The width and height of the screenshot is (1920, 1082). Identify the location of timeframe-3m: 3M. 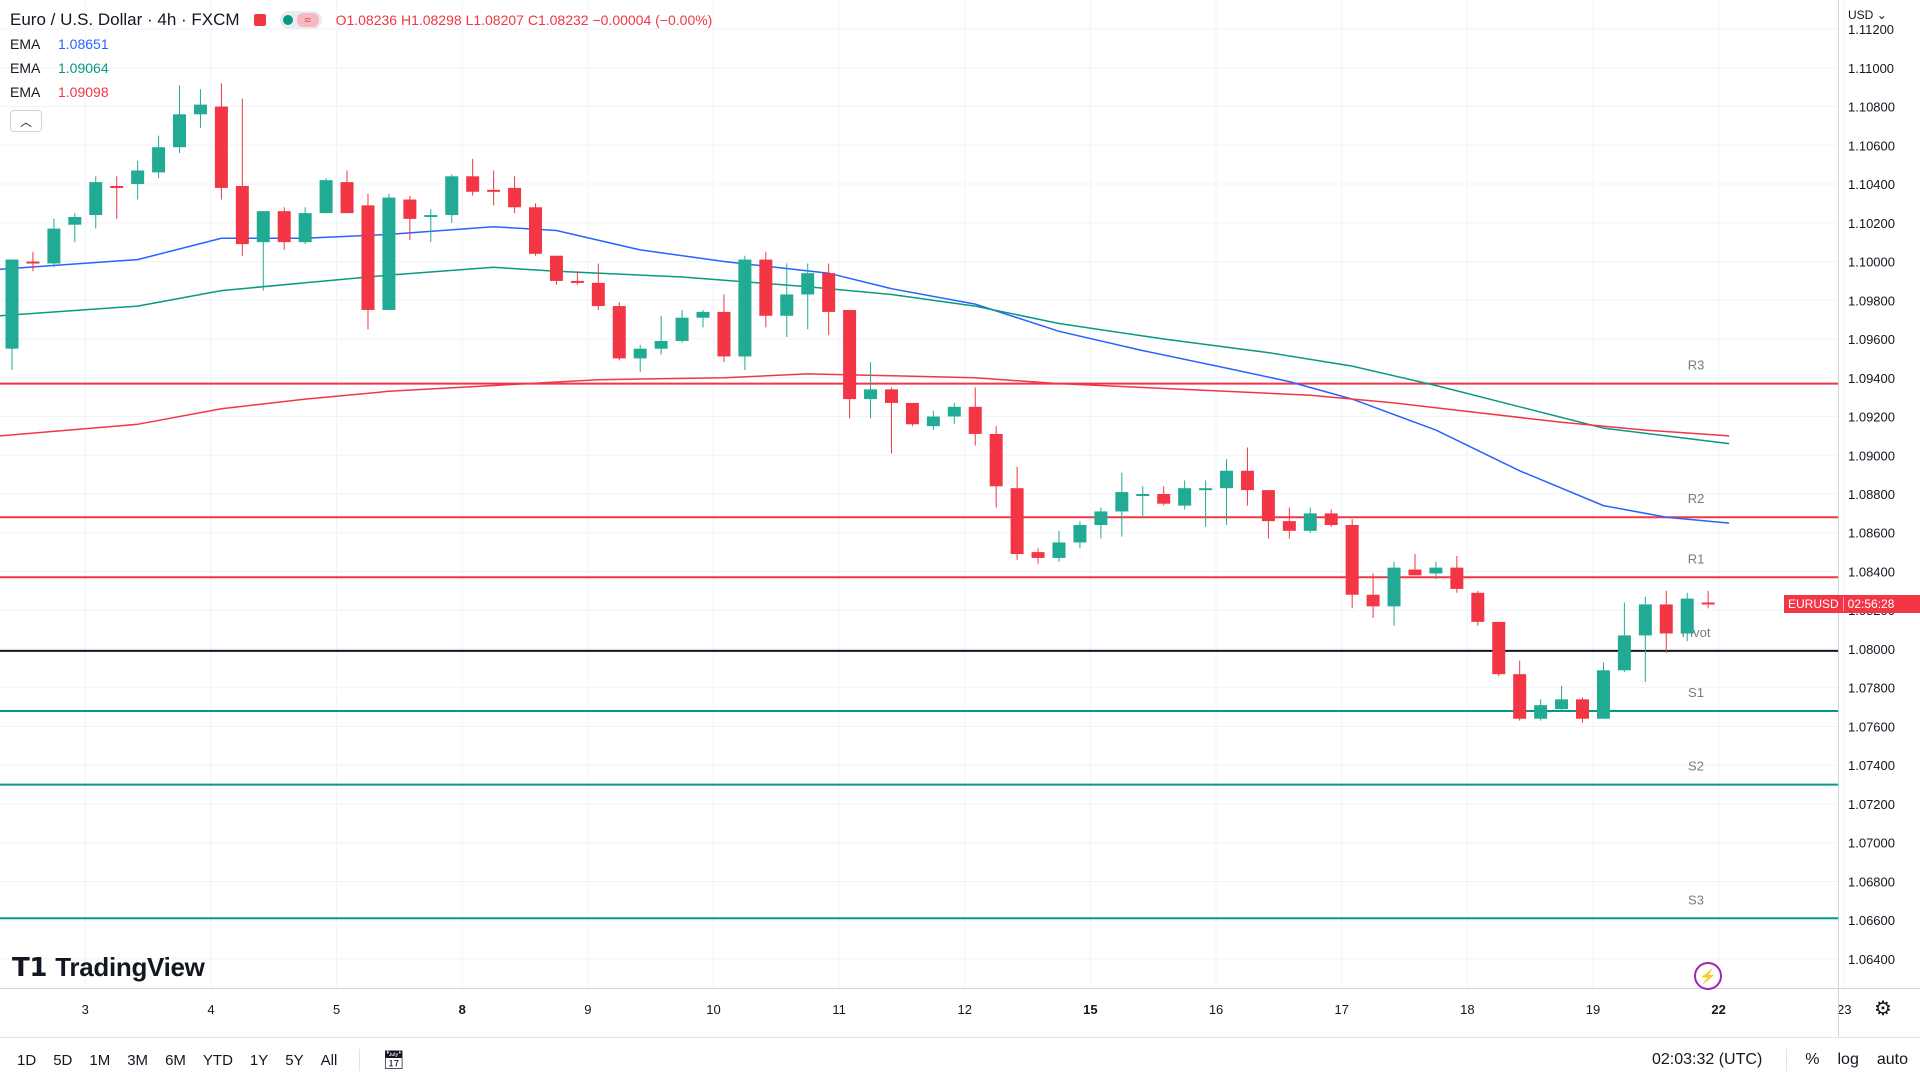
(138, 1060).